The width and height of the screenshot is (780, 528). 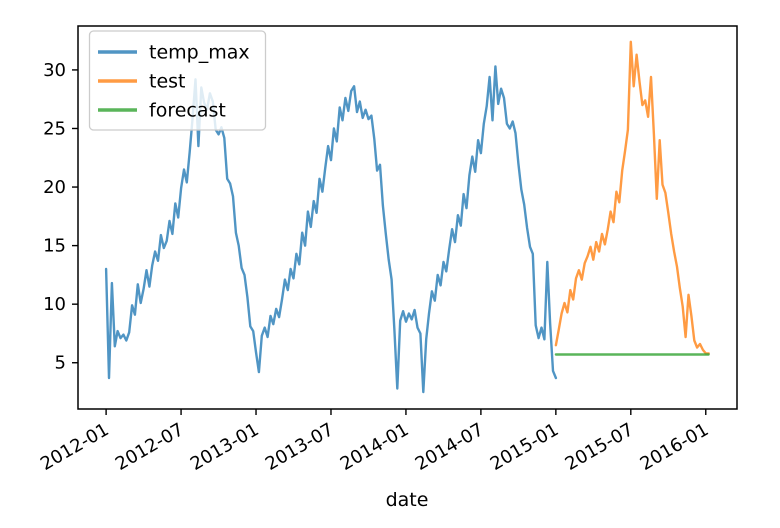 I want to click on y-tick-label: 30, so click(x=54, y=70).